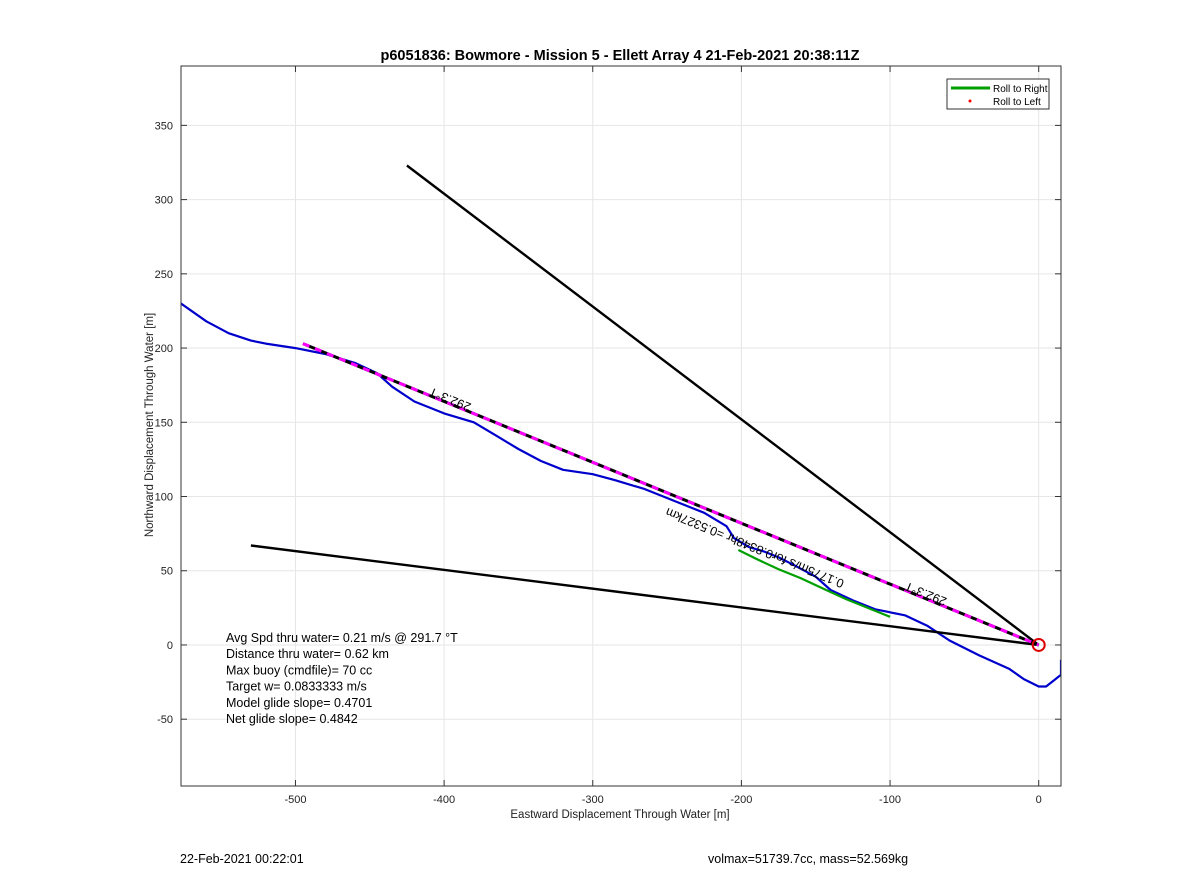 Image resolution: width=1200 pixels, height=885 pixels. I want to click on legend: Roll to Right Roll to Left, so click(998, 94).